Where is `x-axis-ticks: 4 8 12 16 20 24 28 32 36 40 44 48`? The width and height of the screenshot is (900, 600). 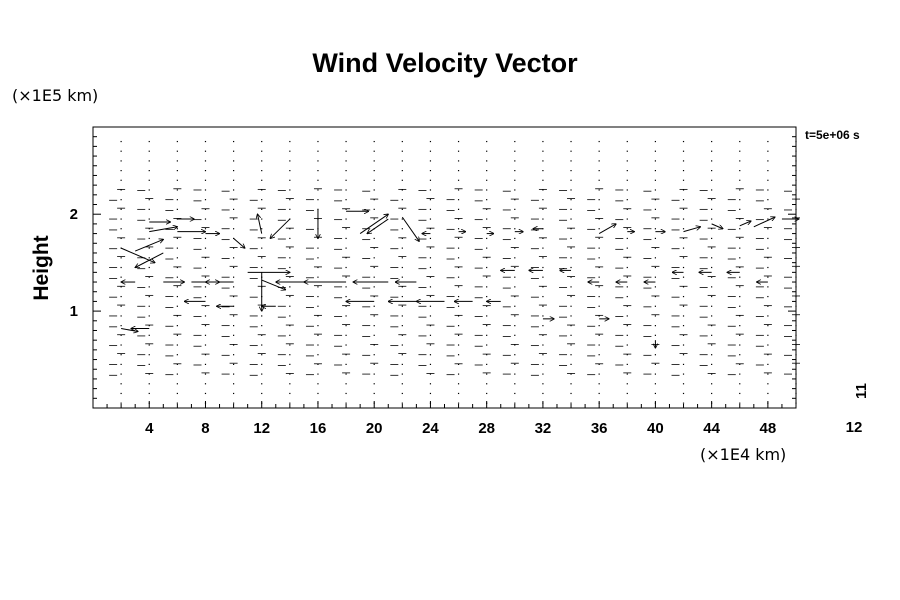
x-axis-ticks: 4 8 12 16 20 24 28 32 36 40 44 48 is located at coordinates (444, 419).